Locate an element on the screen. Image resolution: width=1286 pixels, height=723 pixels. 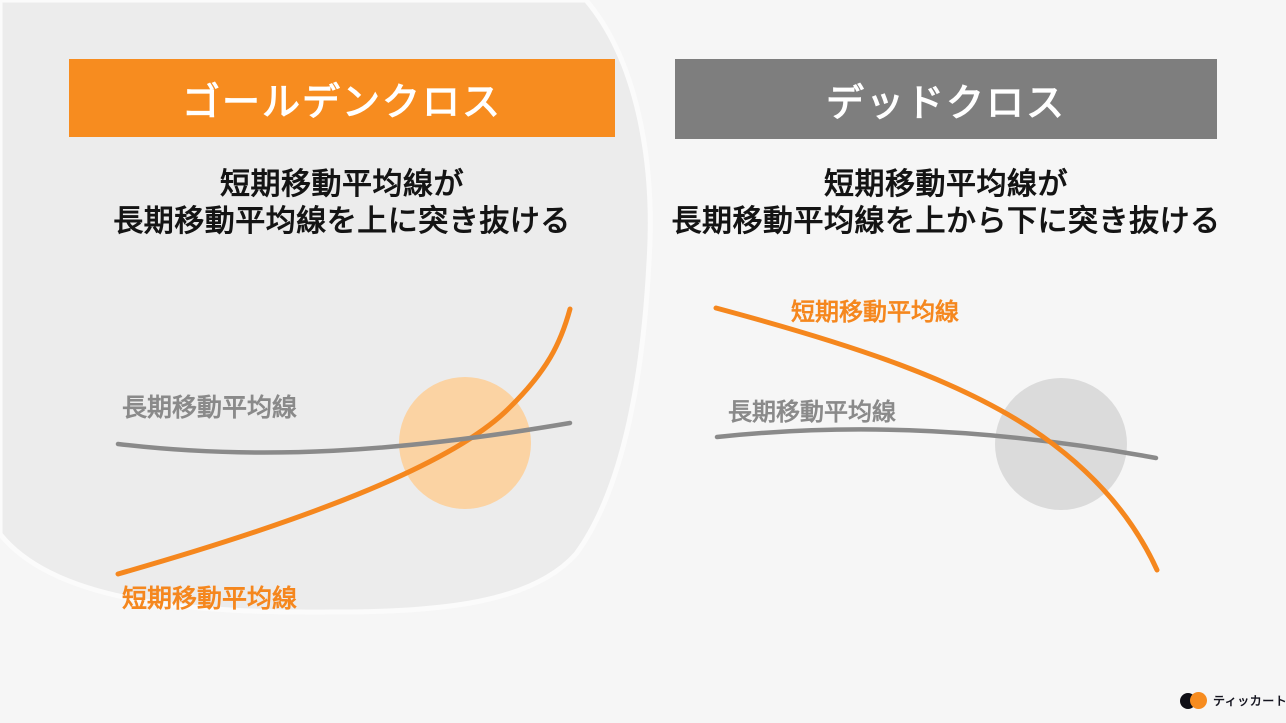
dead-cross-header: デッドクロス is located at coordinates (946, 99).